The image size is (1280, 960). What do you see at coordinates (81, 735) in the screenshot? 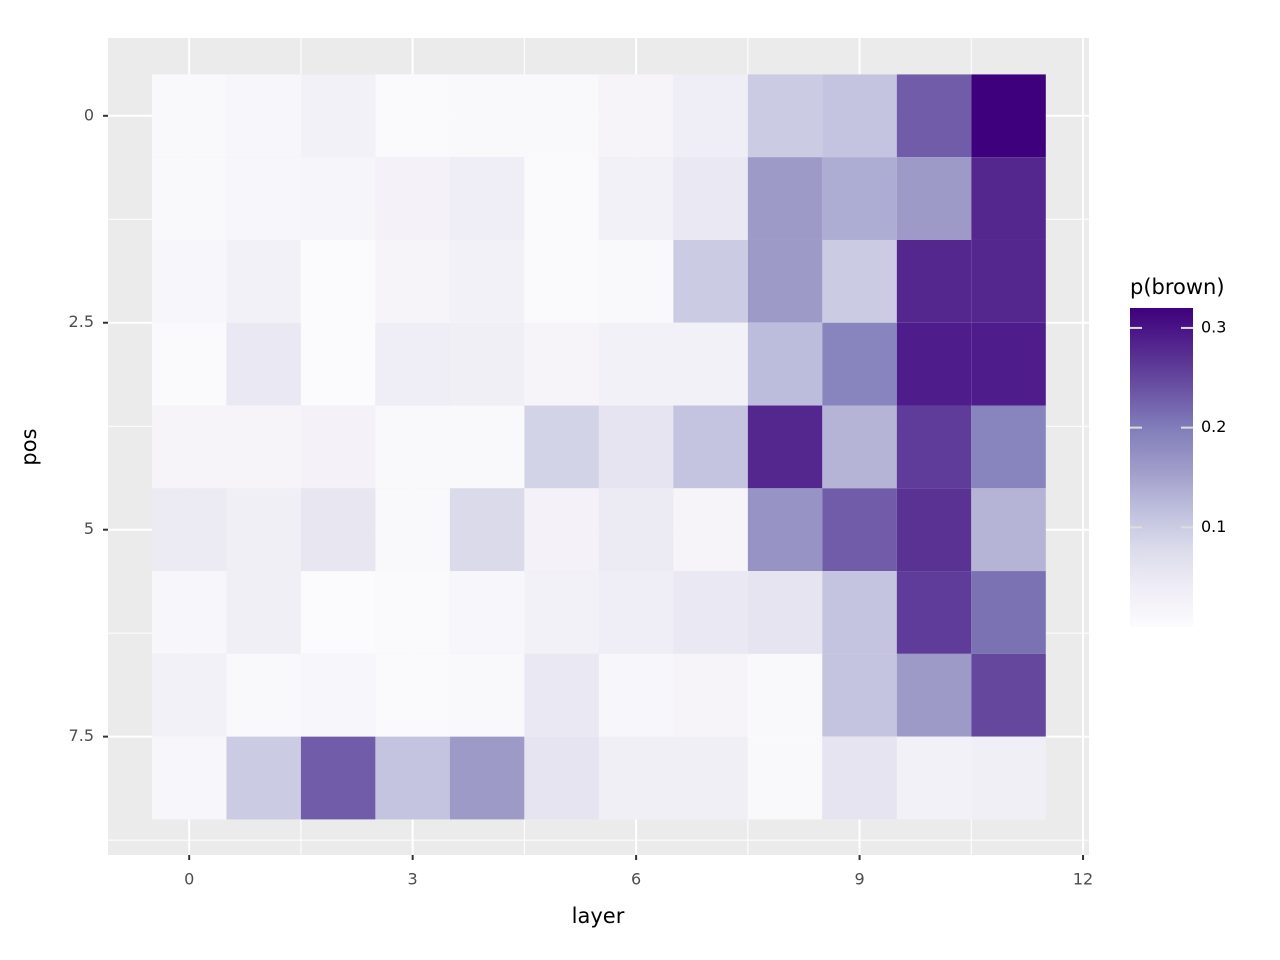
I see `y-tick-label: 7.5` at bounding box center [81, 735].